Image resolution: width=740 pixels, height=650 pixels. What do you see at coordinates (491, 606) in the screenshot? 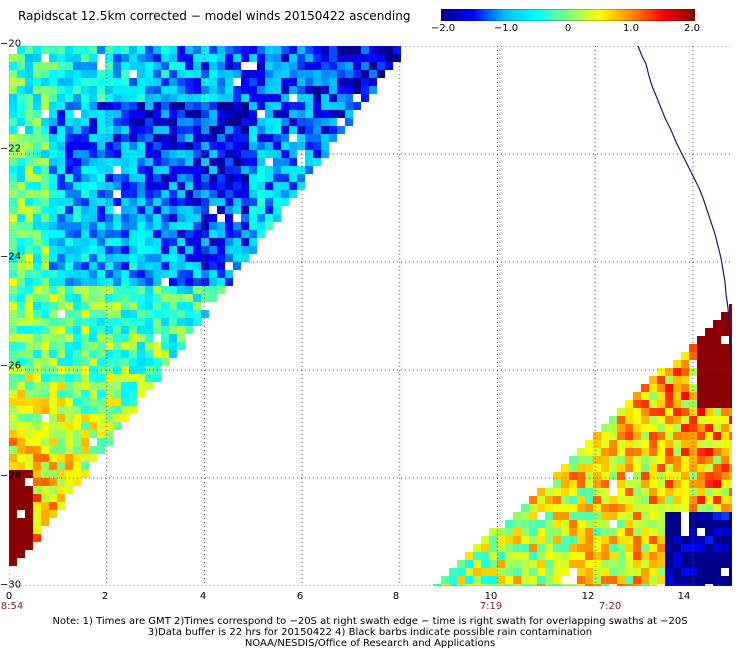
I see `swath-time-label: 7:19` at bounding box center [491, 606].